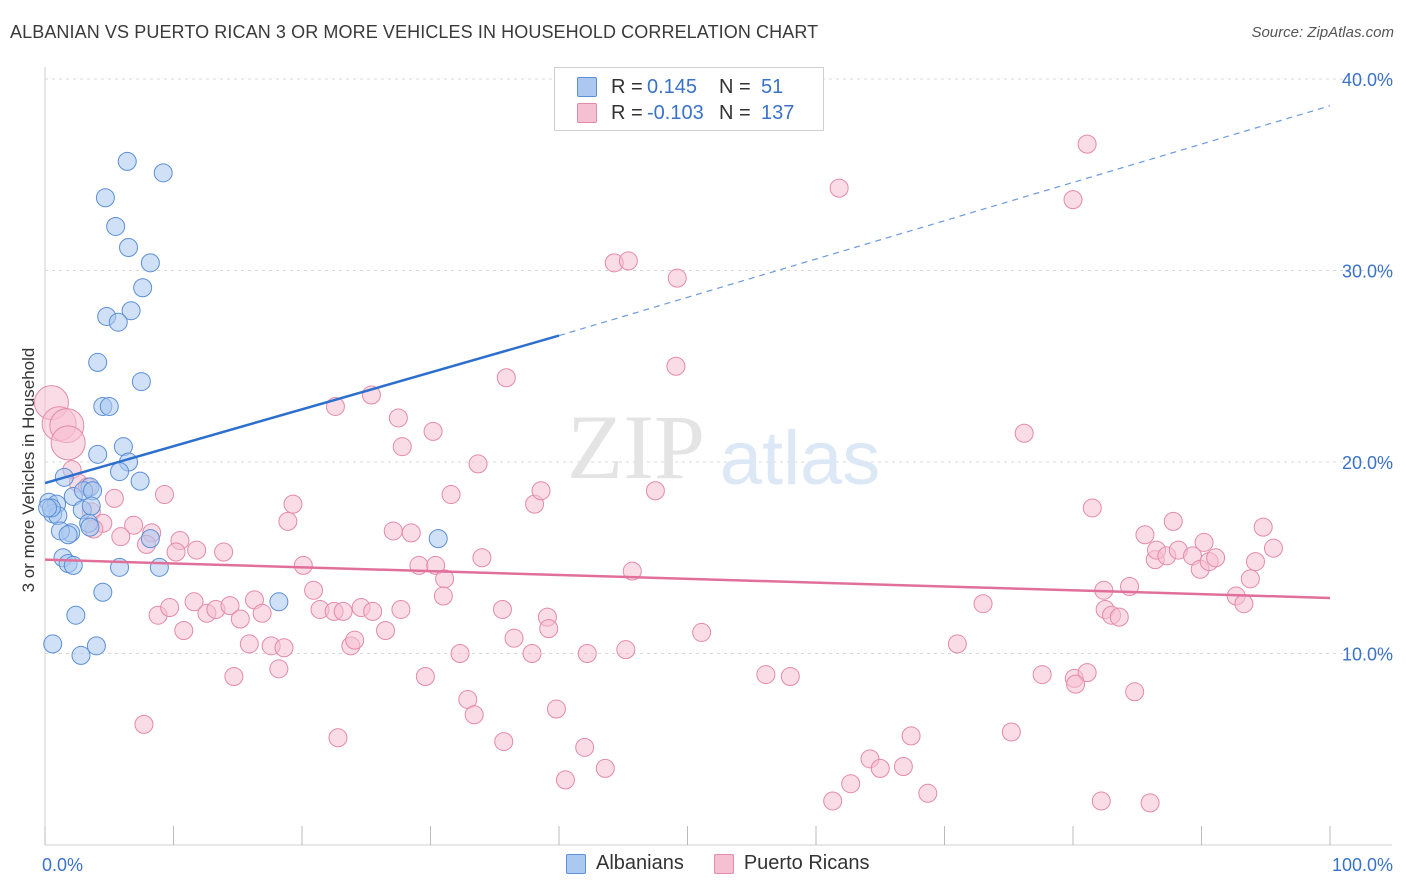  I want to click on y-tick-label: 30.0%, so click(1367, 272).